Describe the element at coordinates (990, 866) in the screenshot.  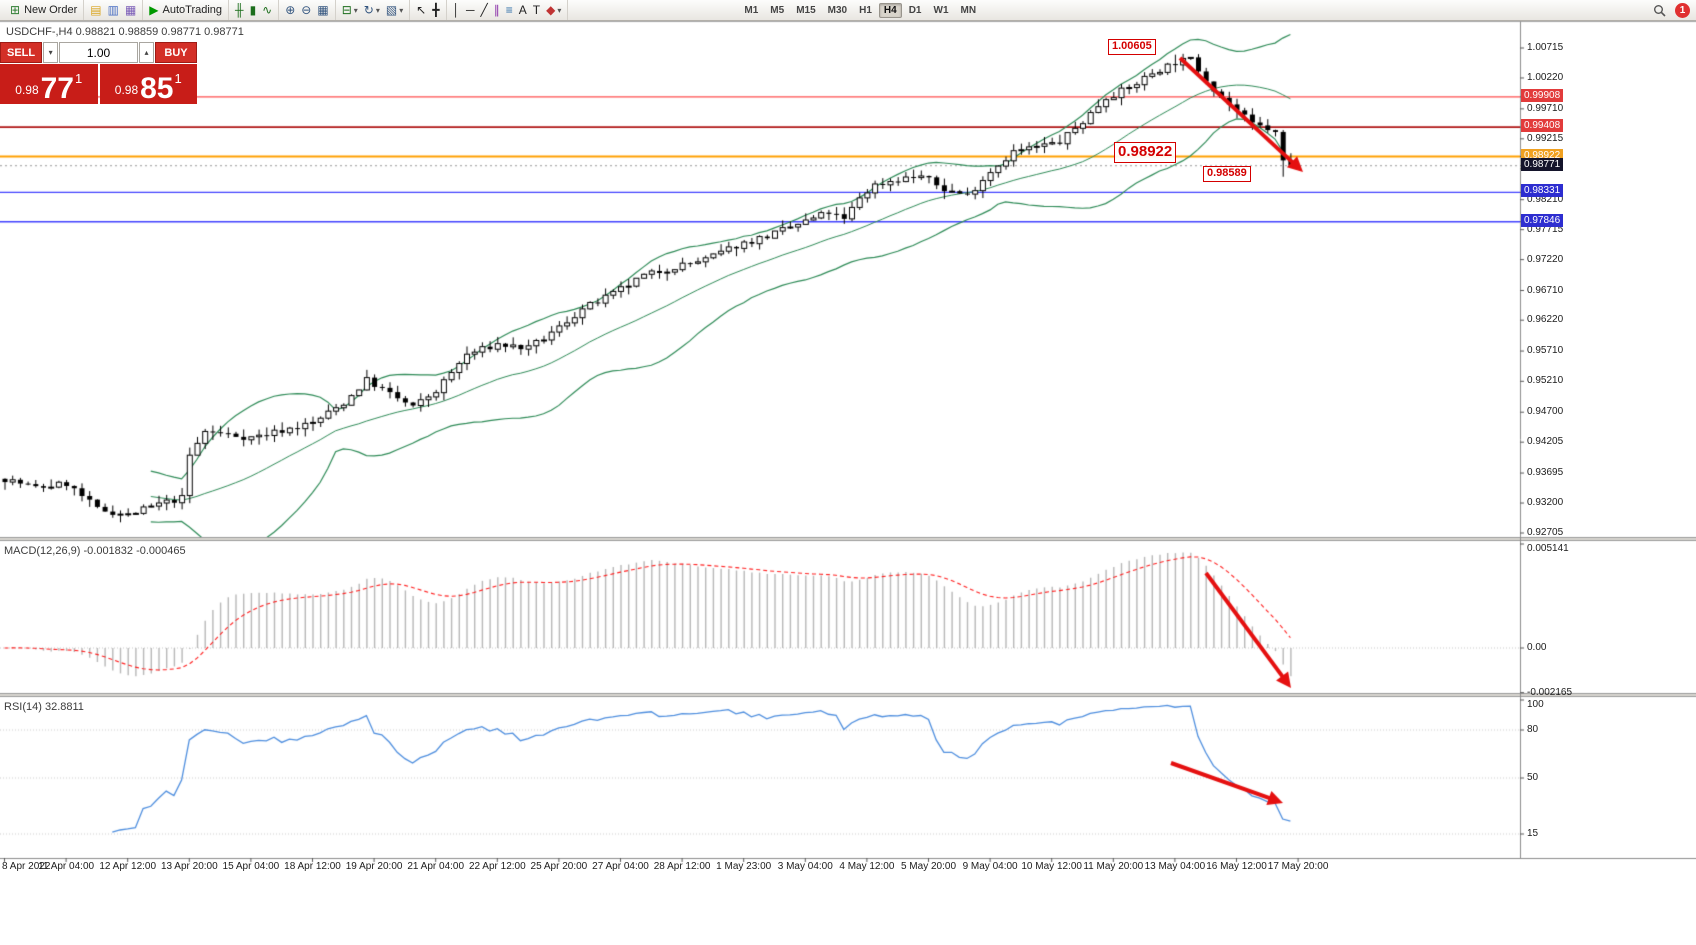
I see `time-axis-label: 9 May 04:00` at that location.